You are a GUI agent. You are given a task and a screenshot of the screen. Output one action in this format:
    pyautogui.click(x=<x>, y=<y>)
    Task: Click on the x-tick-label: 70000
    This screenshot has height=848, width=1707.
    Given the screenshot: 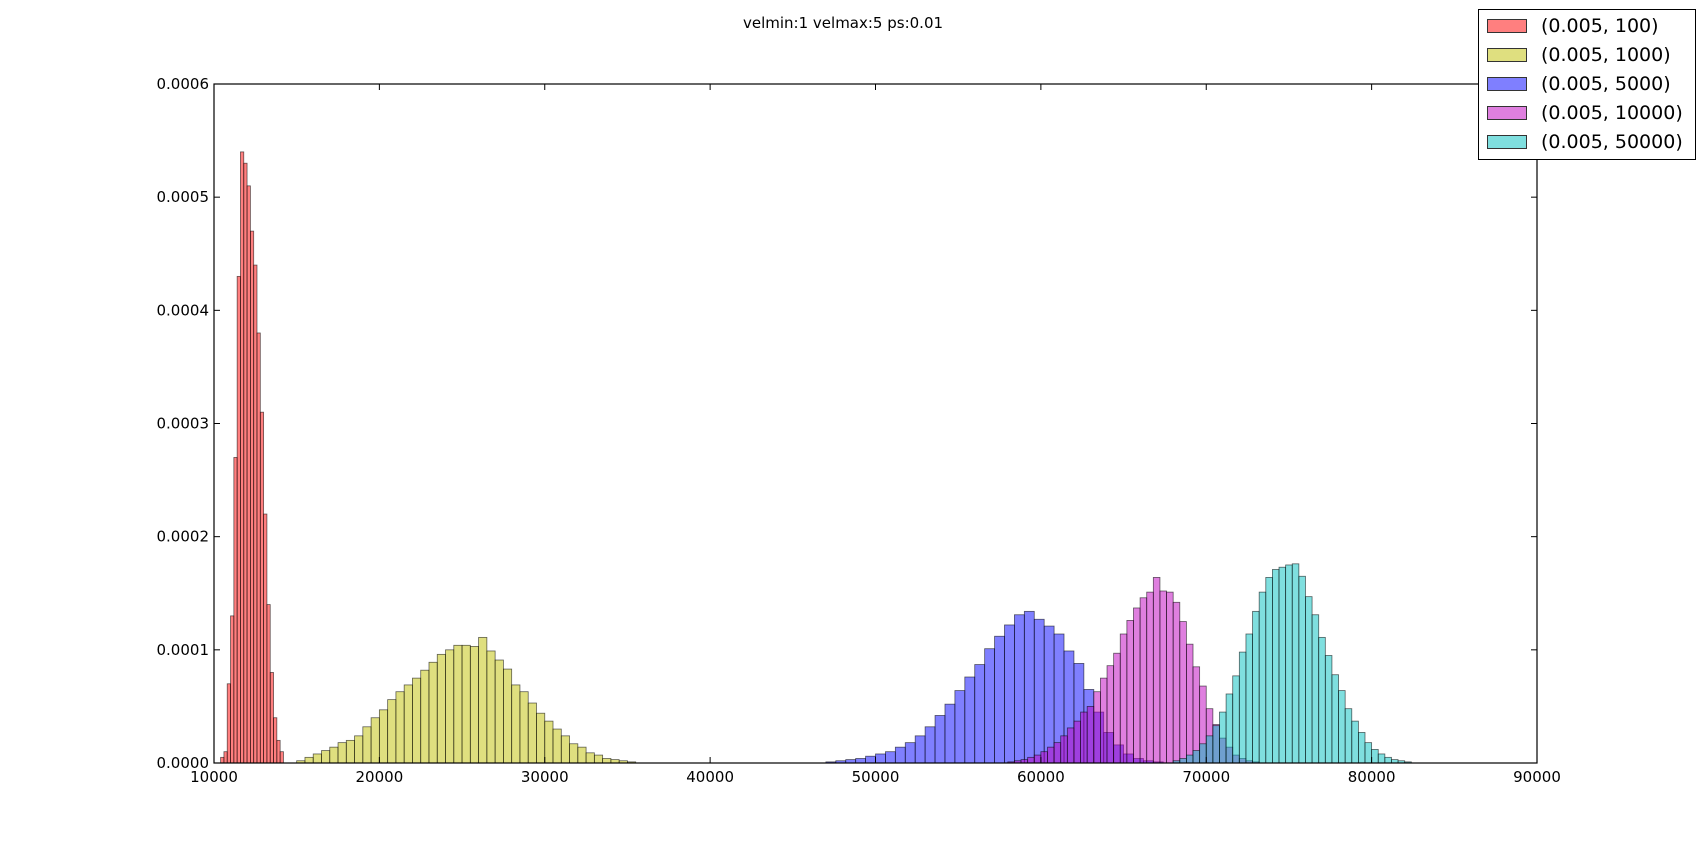 What is the action you would take?
    pyautogui.click(x=1206, y=777)
    